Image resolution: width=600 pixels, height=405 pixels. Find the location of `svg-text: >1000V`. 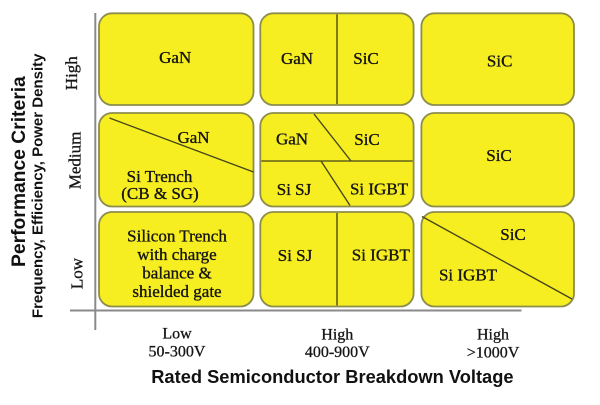

svg-text: >1000V is located at coordinates (493, 353).